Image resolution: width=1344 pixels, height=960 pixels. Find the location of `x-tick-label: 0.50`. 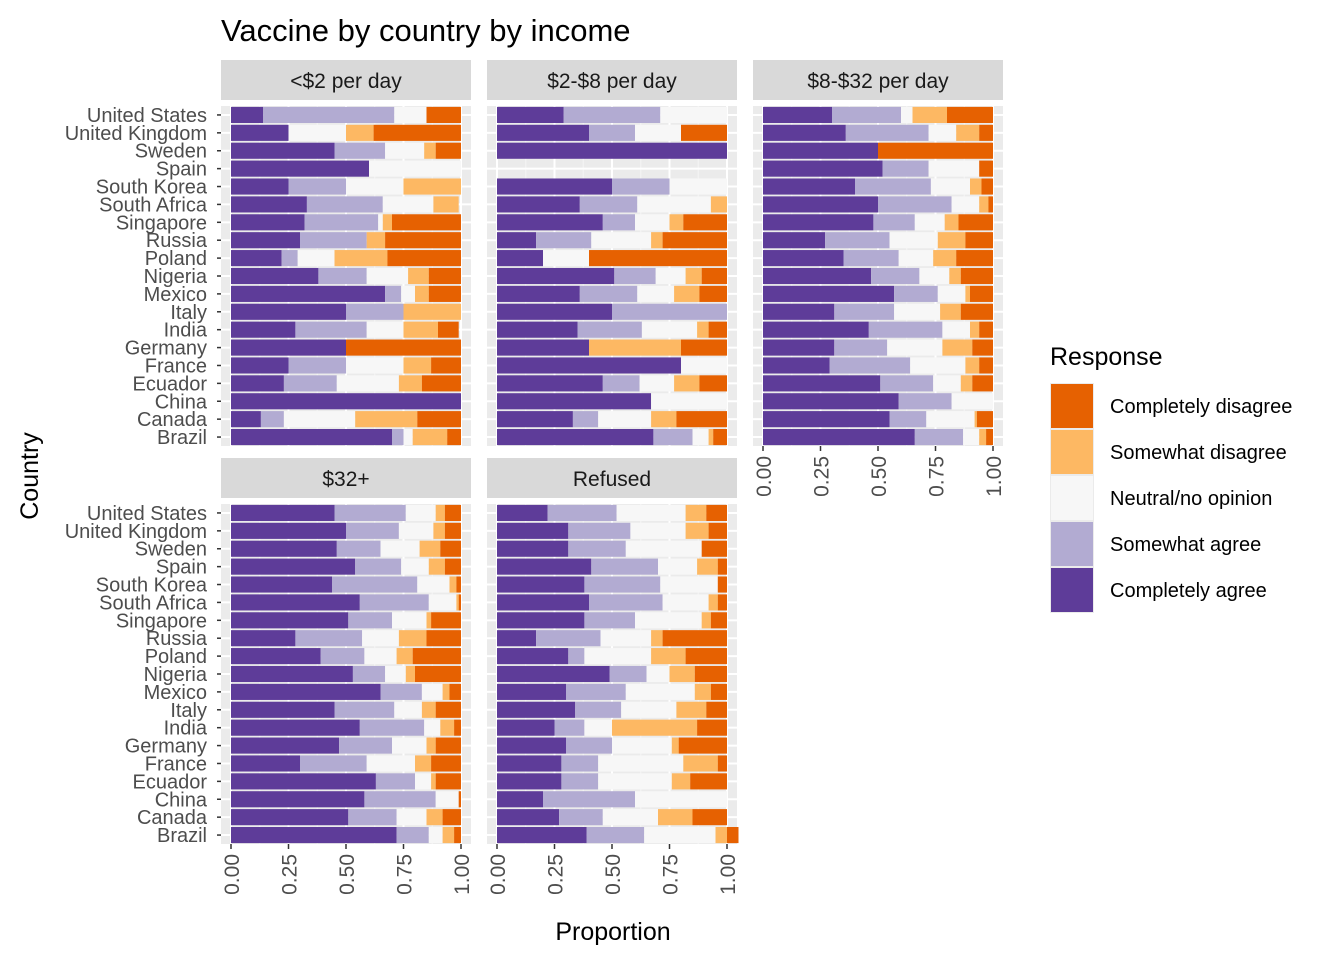

x-tick-label: 0.50 is located at coordinates (879, 476).